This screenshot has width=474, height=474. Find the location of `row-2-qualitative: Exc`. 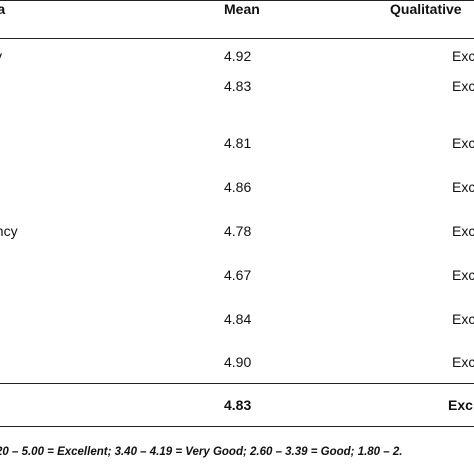

row-2-qualitative: Exc is located at coordinates (463, 86).